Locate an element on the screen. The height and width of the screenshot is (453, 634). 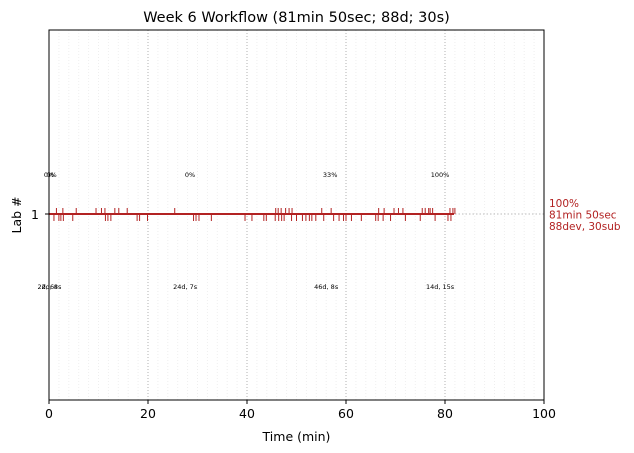
y-axis-label: Lab # is located at coordinates (16, 214).